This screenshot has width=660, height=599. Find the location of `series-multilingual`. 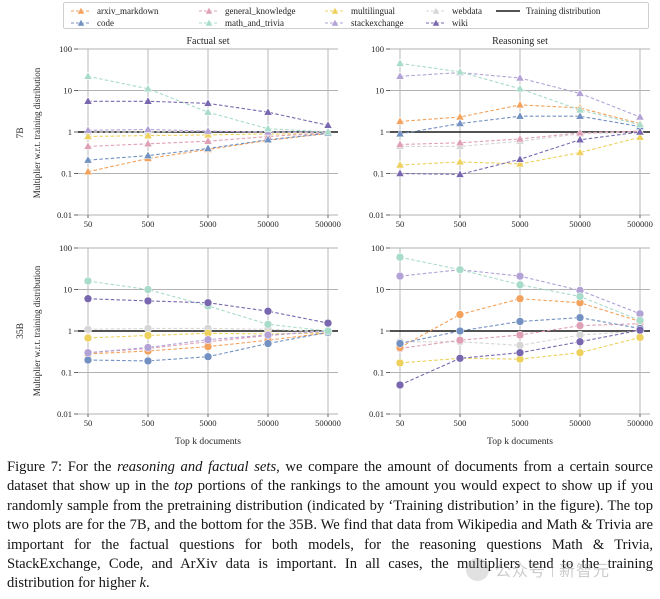

series-multilingual is located at coordinates (520, 150).